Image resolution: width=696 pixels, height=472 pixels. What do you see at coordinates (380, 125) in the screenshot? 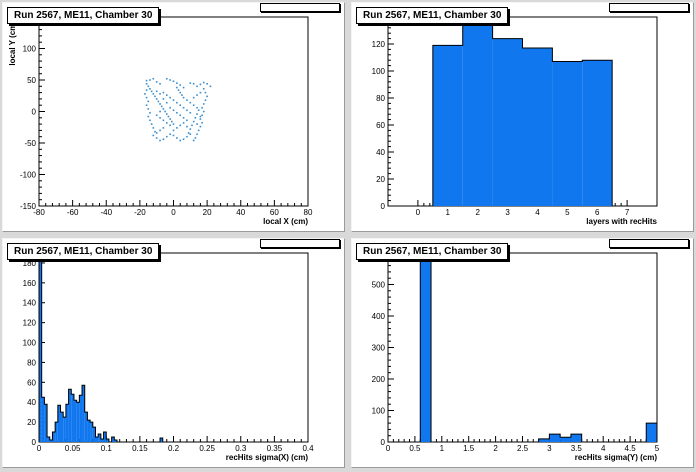
I see `y-tick-label: 60` at bounding box center [380, 125].